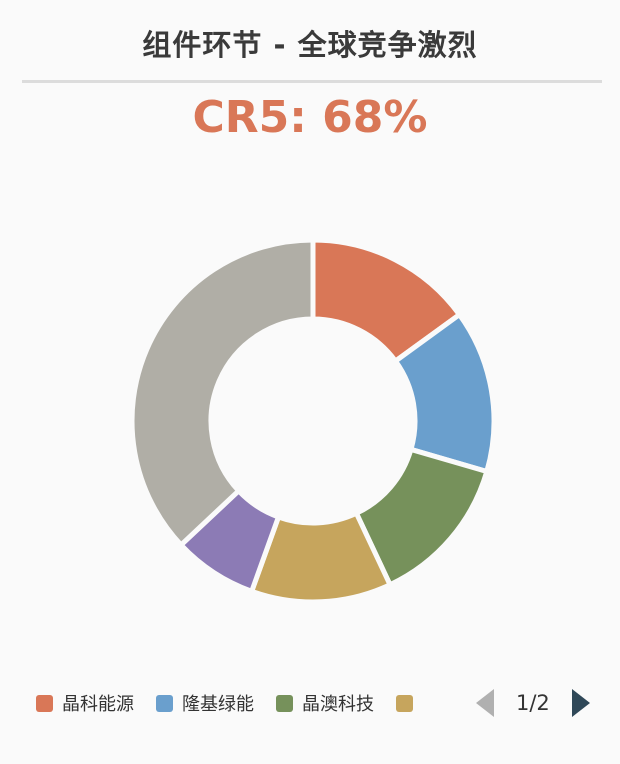 This screenshot has height=764, width=620. Describe the element at coordinates (338, 704) in the screenshot. I see `legend-label: 晶澳科技` at that location.